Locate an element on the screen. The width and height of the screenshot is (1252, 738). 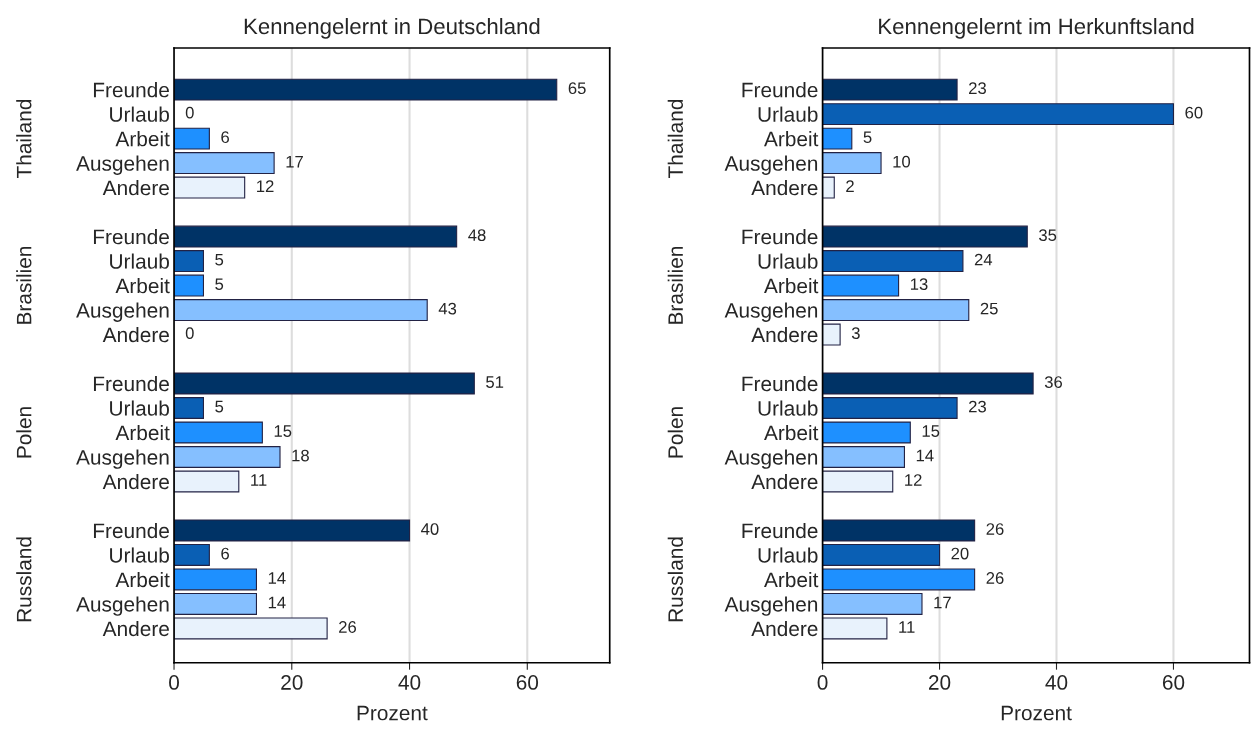
data-label: 43 is located at coordinates (447, 308).